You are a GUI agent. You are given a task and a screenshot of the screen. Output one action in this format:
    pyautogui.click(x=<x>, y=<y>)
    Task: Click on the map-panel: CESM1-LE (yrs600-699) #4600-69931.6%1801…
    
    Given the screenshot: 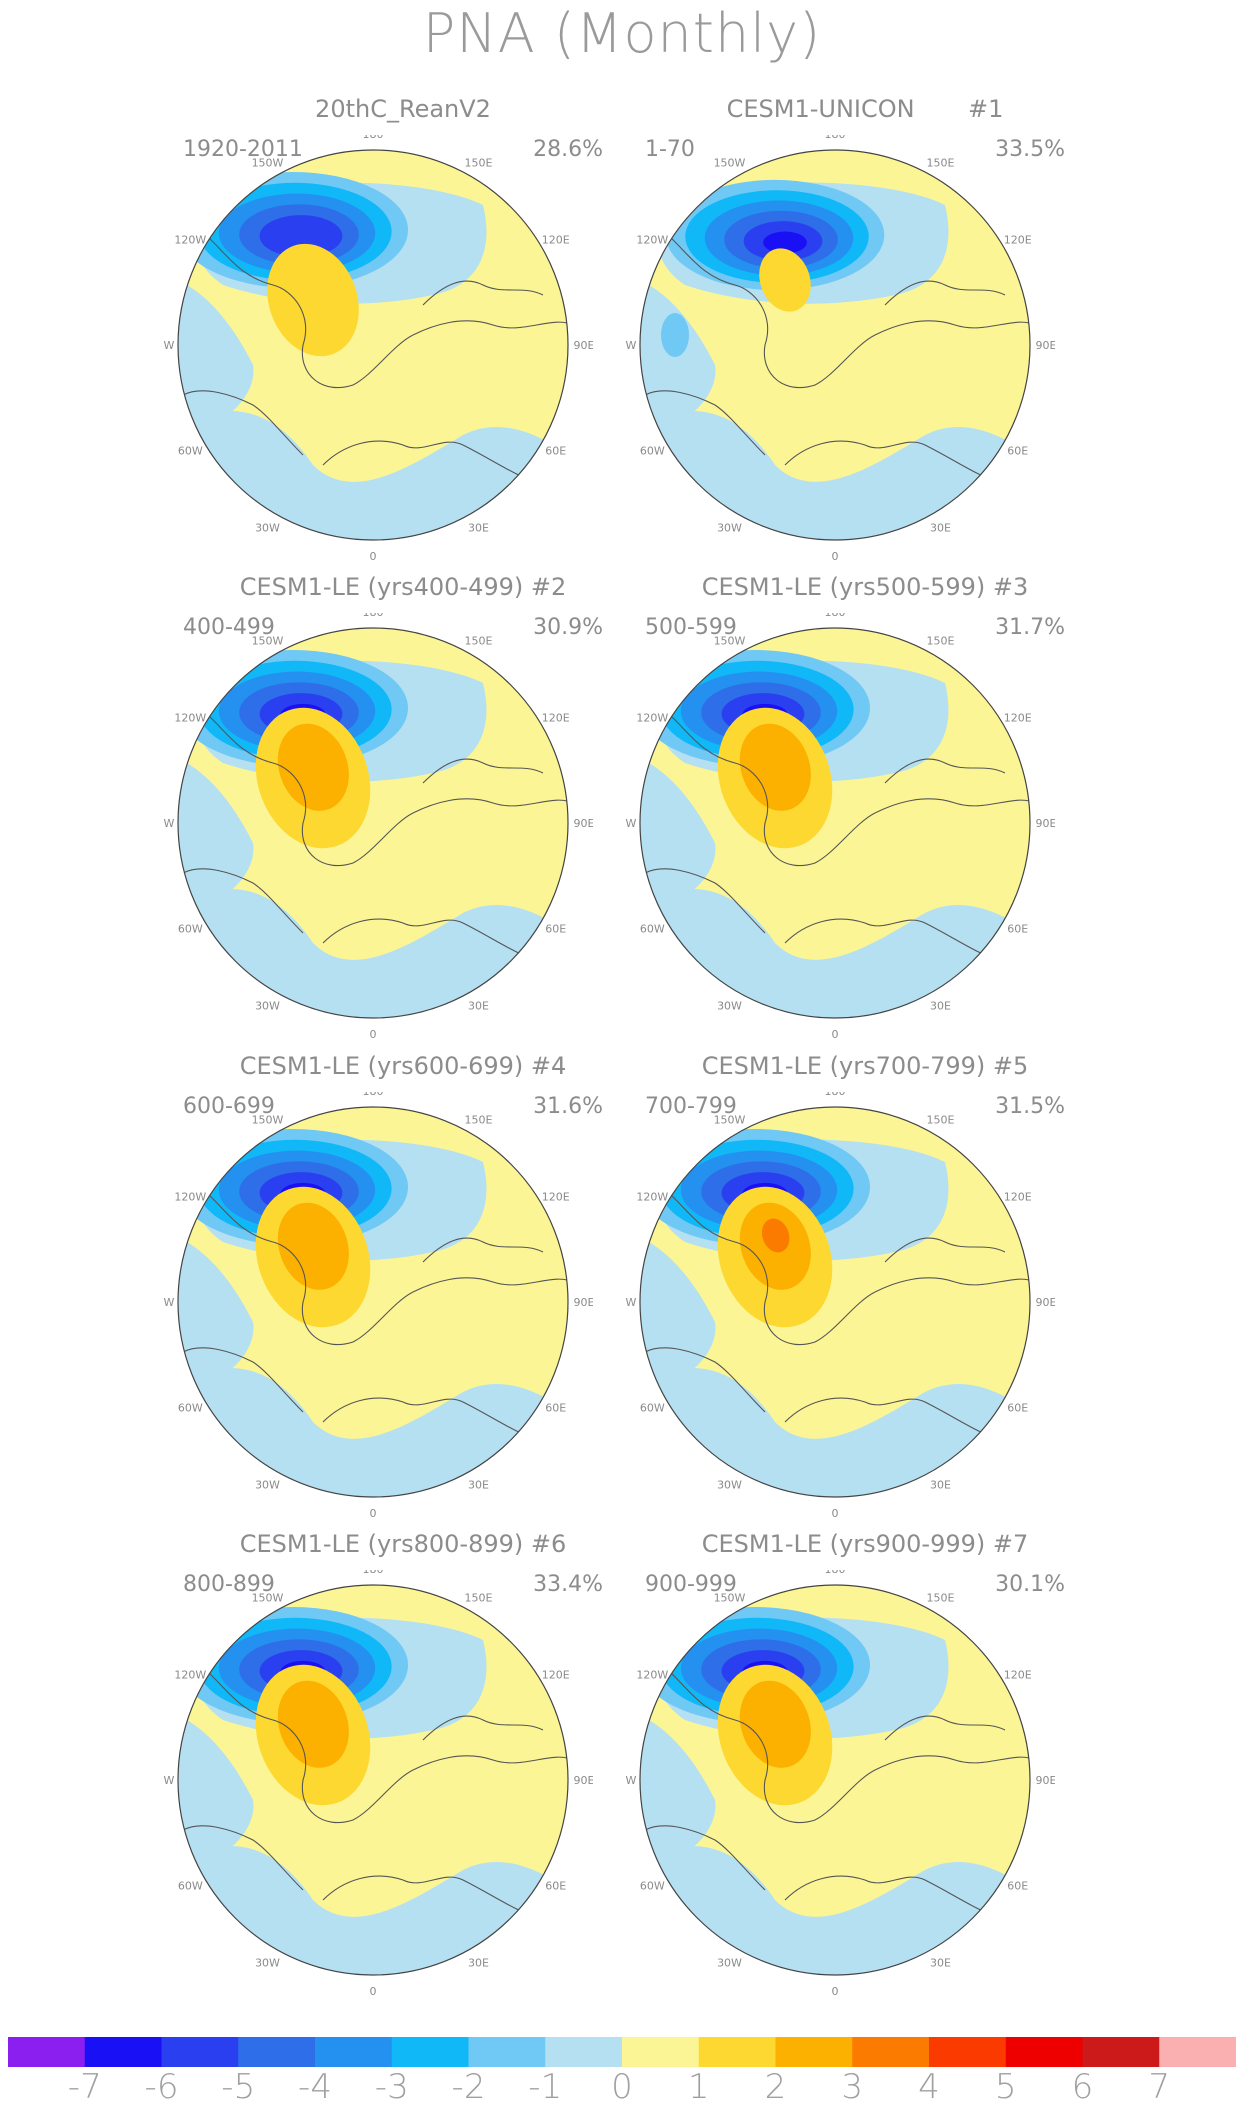 What is the action you would take?
    pyautogui.click(x=403, y=1287)
    